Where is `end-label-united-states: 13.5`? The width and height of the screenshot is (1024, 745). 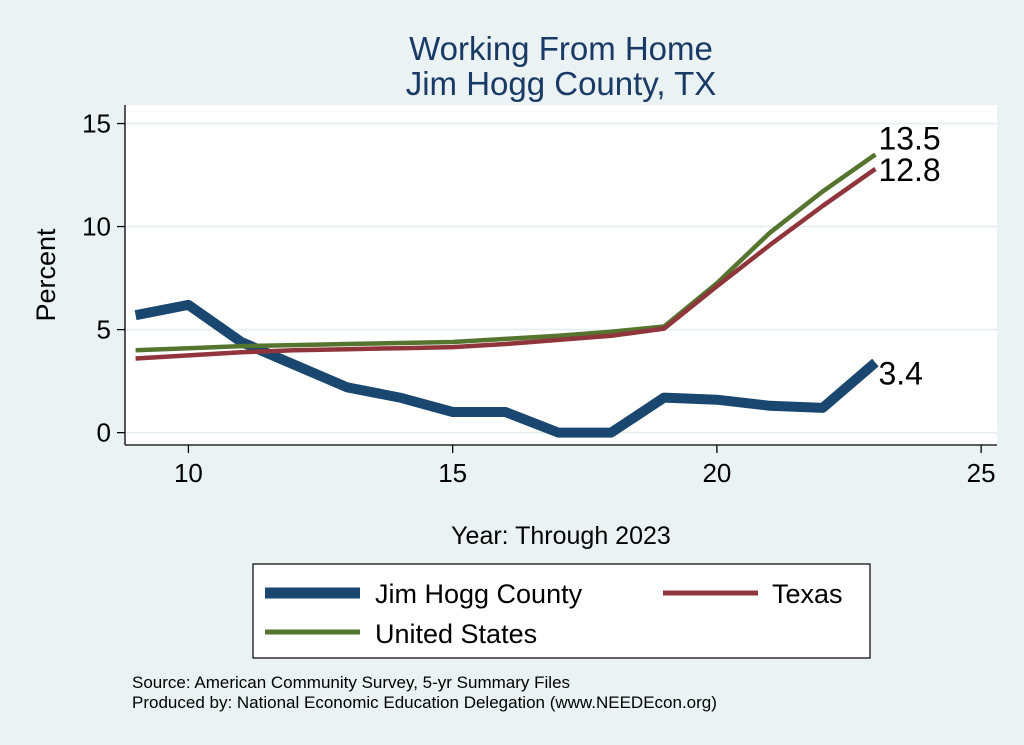 end-label-united-states: 13.5 is located at coordinates (909, 138).